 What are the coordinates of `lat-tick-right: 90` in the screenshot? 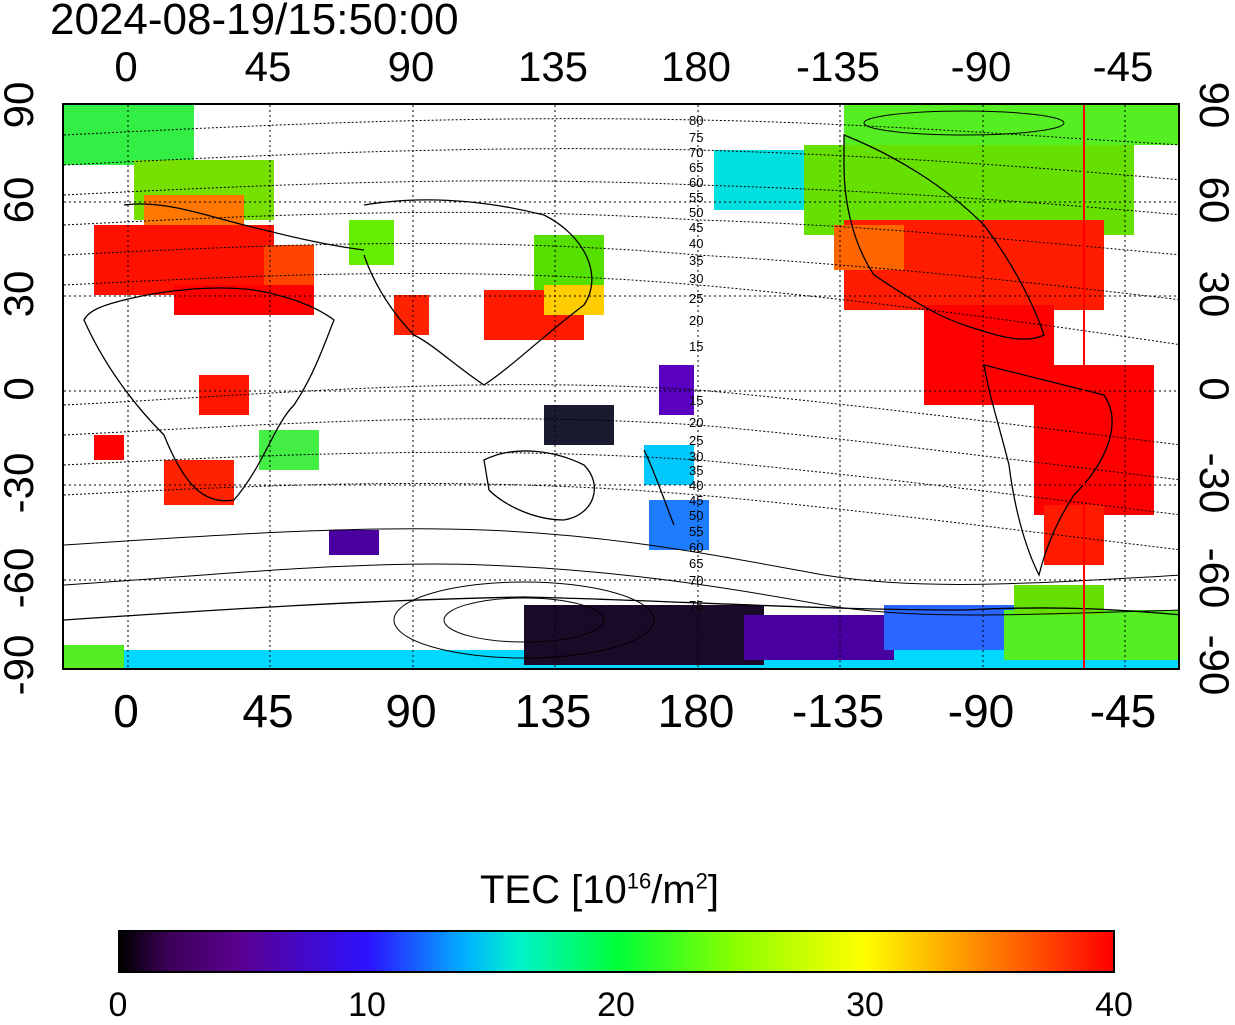 It's located at (1213, 105).